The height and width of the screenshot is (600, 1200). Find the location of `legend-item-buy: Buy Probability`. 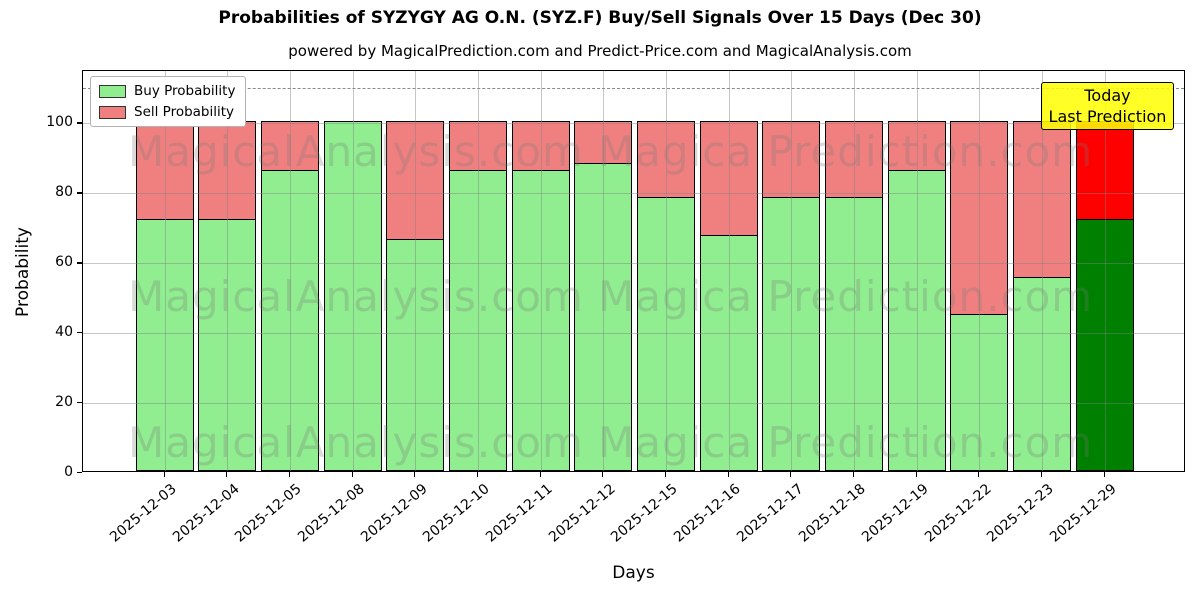

legend-item-buy: Buy Probability is located at coordinates (167, 91).